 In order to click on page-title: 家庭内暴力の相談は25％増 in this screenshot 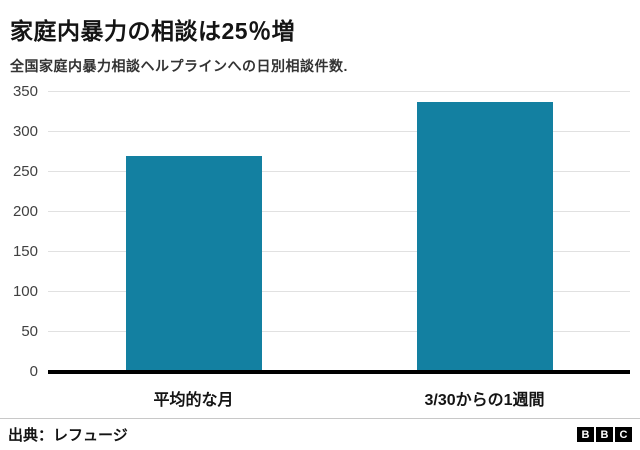, I will do `click(153, 31)`.